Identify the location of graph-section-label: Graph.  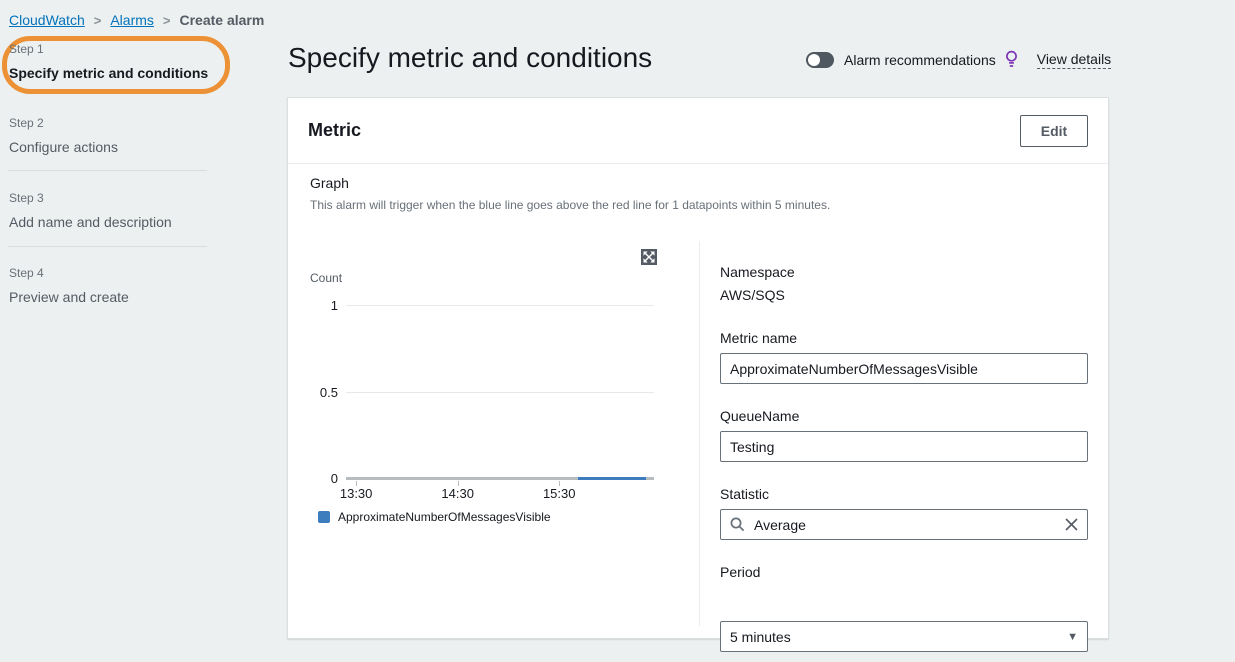
(329, 183).